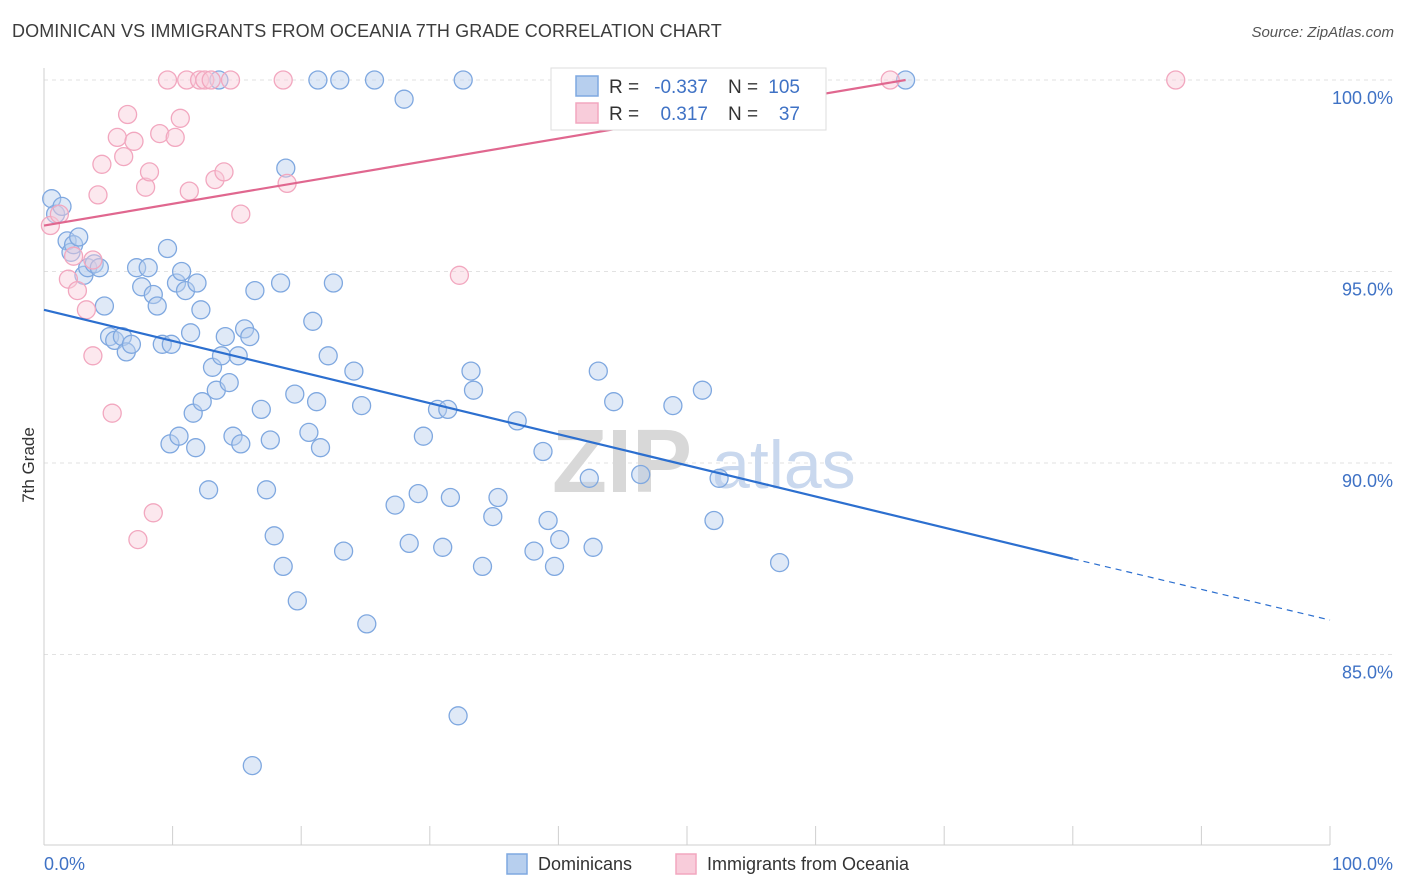 This screenshot has height=892, width=1406. I want to click on x-tick-label-0: 0.0%, so click(64, 864).